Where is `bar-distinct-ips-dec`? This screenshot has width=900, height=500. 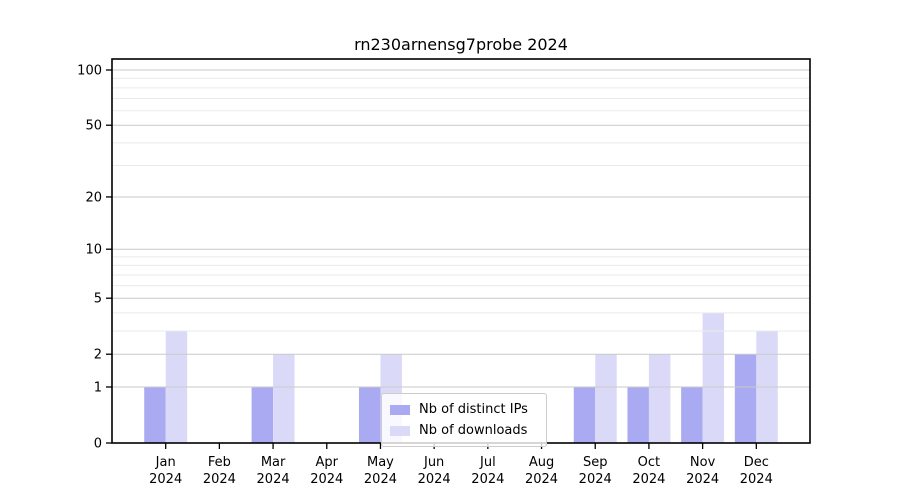 bar-distinct-ips-dec is located at coordinates (745, 398).